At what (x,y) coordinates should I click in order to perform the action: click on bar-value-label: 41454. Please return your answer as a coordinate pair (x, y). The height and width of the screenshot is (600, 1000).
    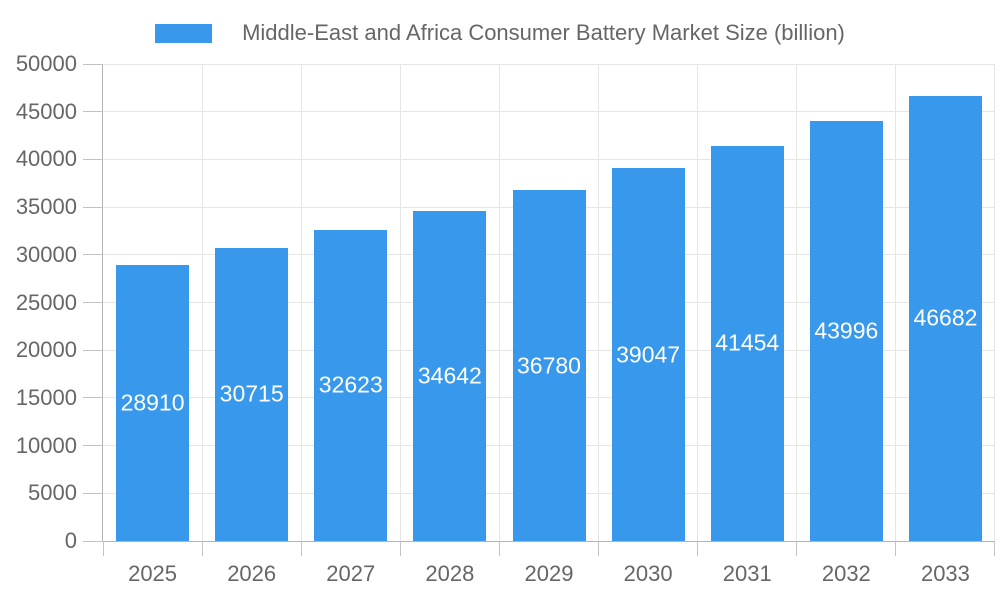
    Looking at the image, I should click on (747, 342).